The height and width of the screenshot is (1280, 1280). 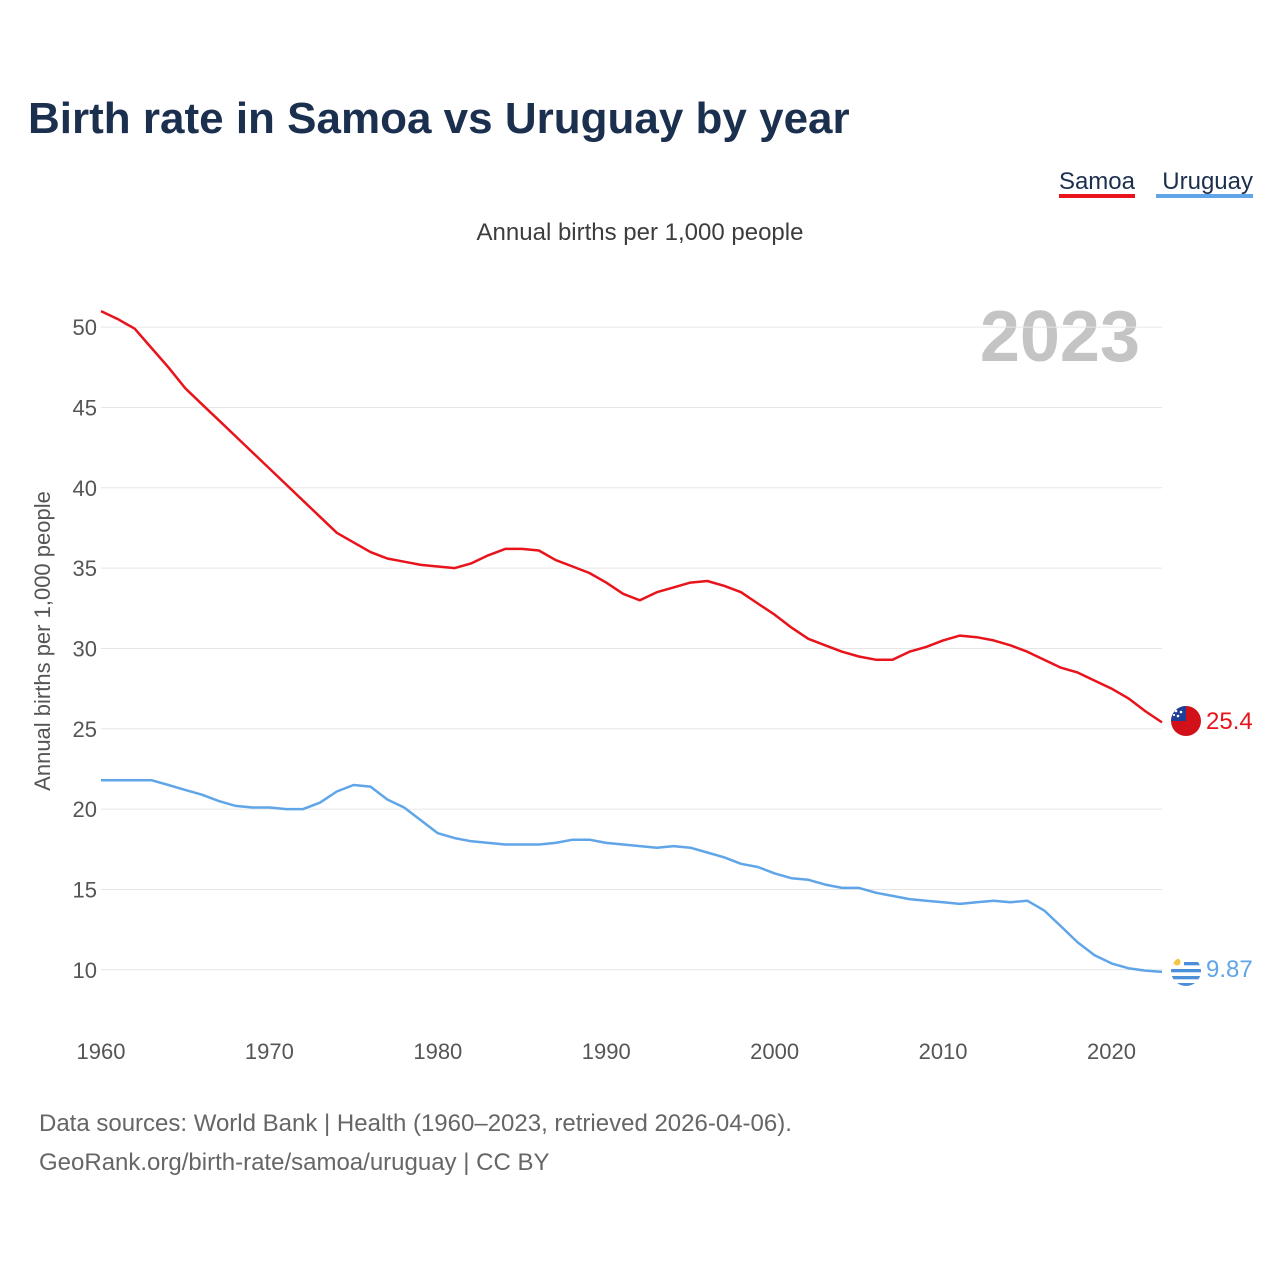 I want to click on y-tick-label: 30, so click(x=85, y=648).